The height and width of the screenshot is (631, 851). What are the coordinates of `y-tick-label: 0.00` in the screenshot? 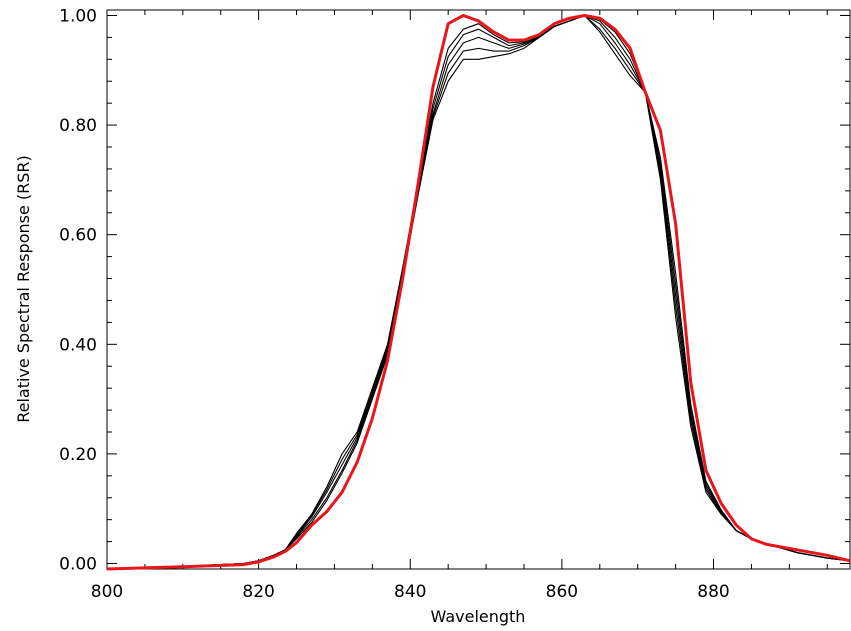 It's located at (78, 565).